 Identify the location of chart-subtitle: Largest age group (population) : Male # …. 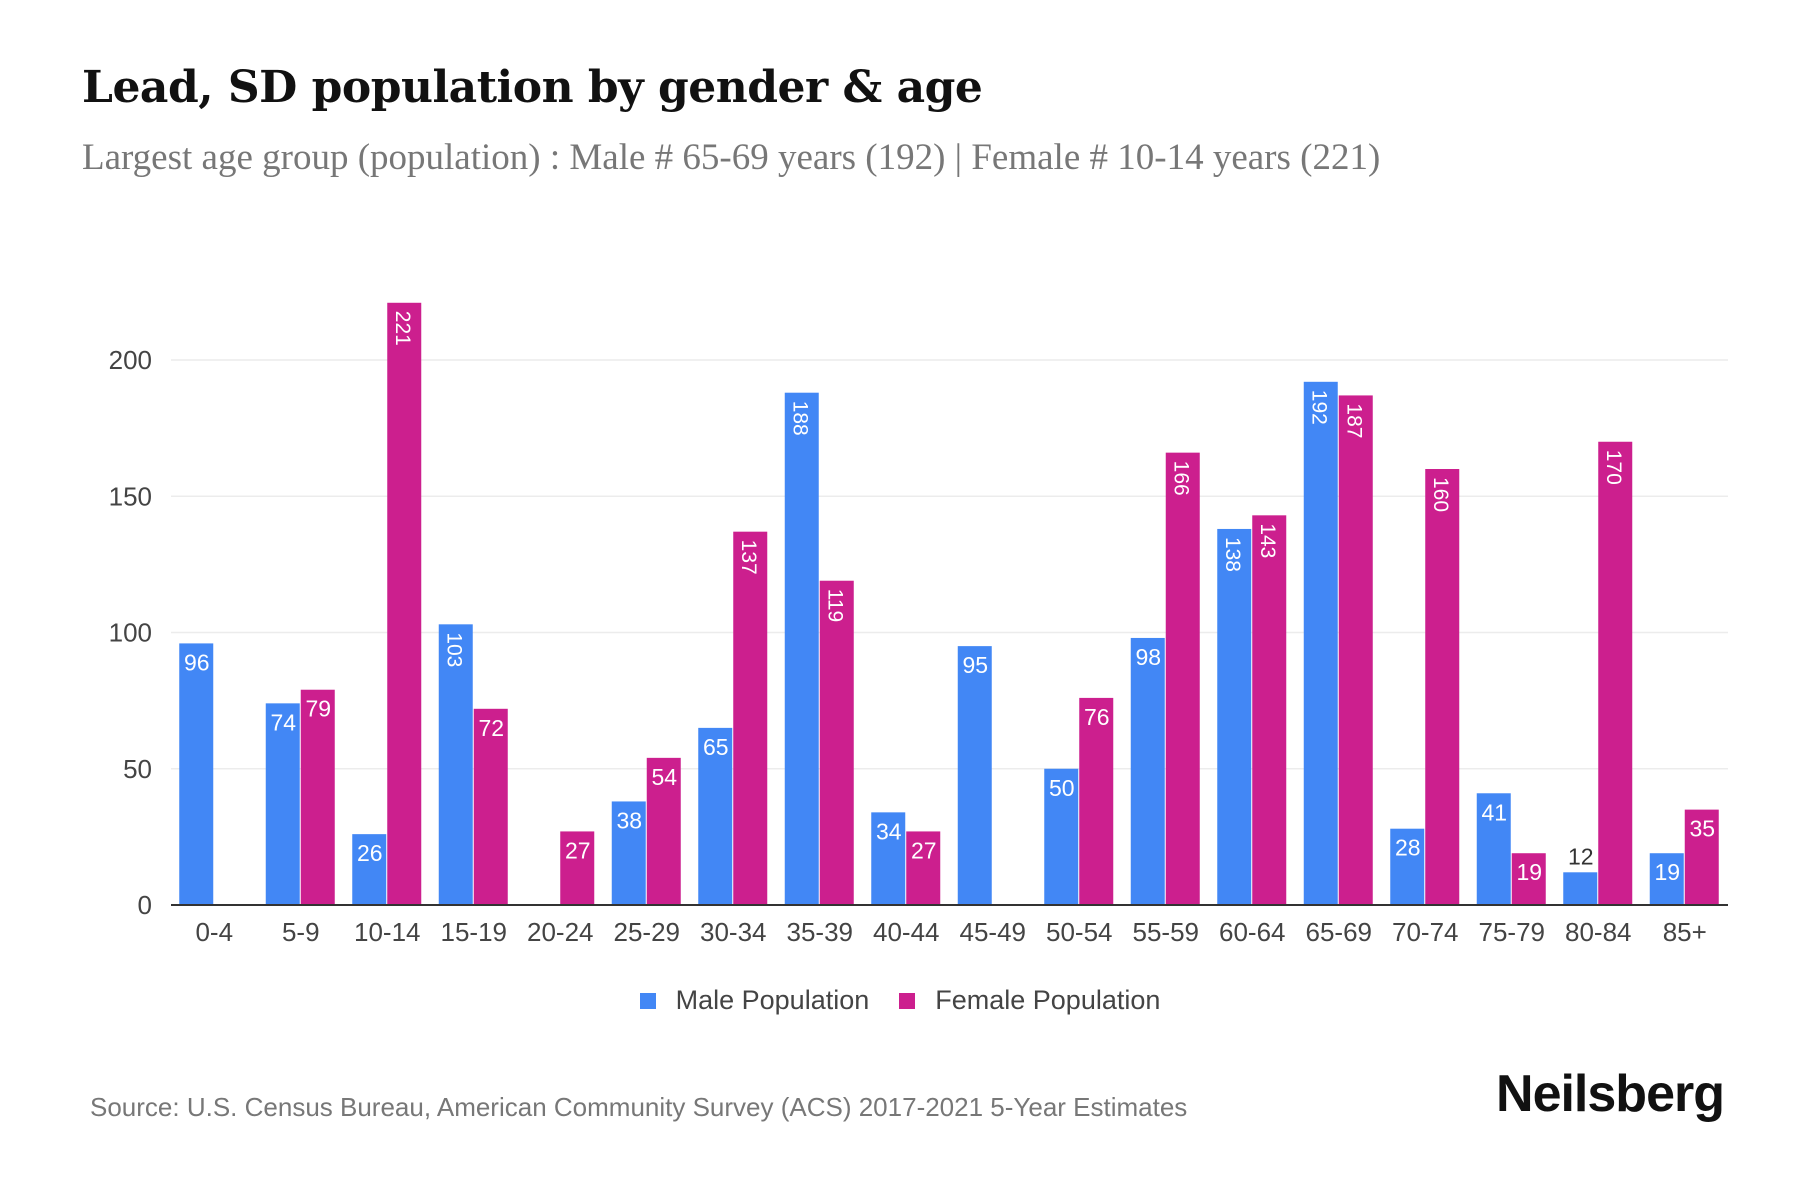
(731, 157).